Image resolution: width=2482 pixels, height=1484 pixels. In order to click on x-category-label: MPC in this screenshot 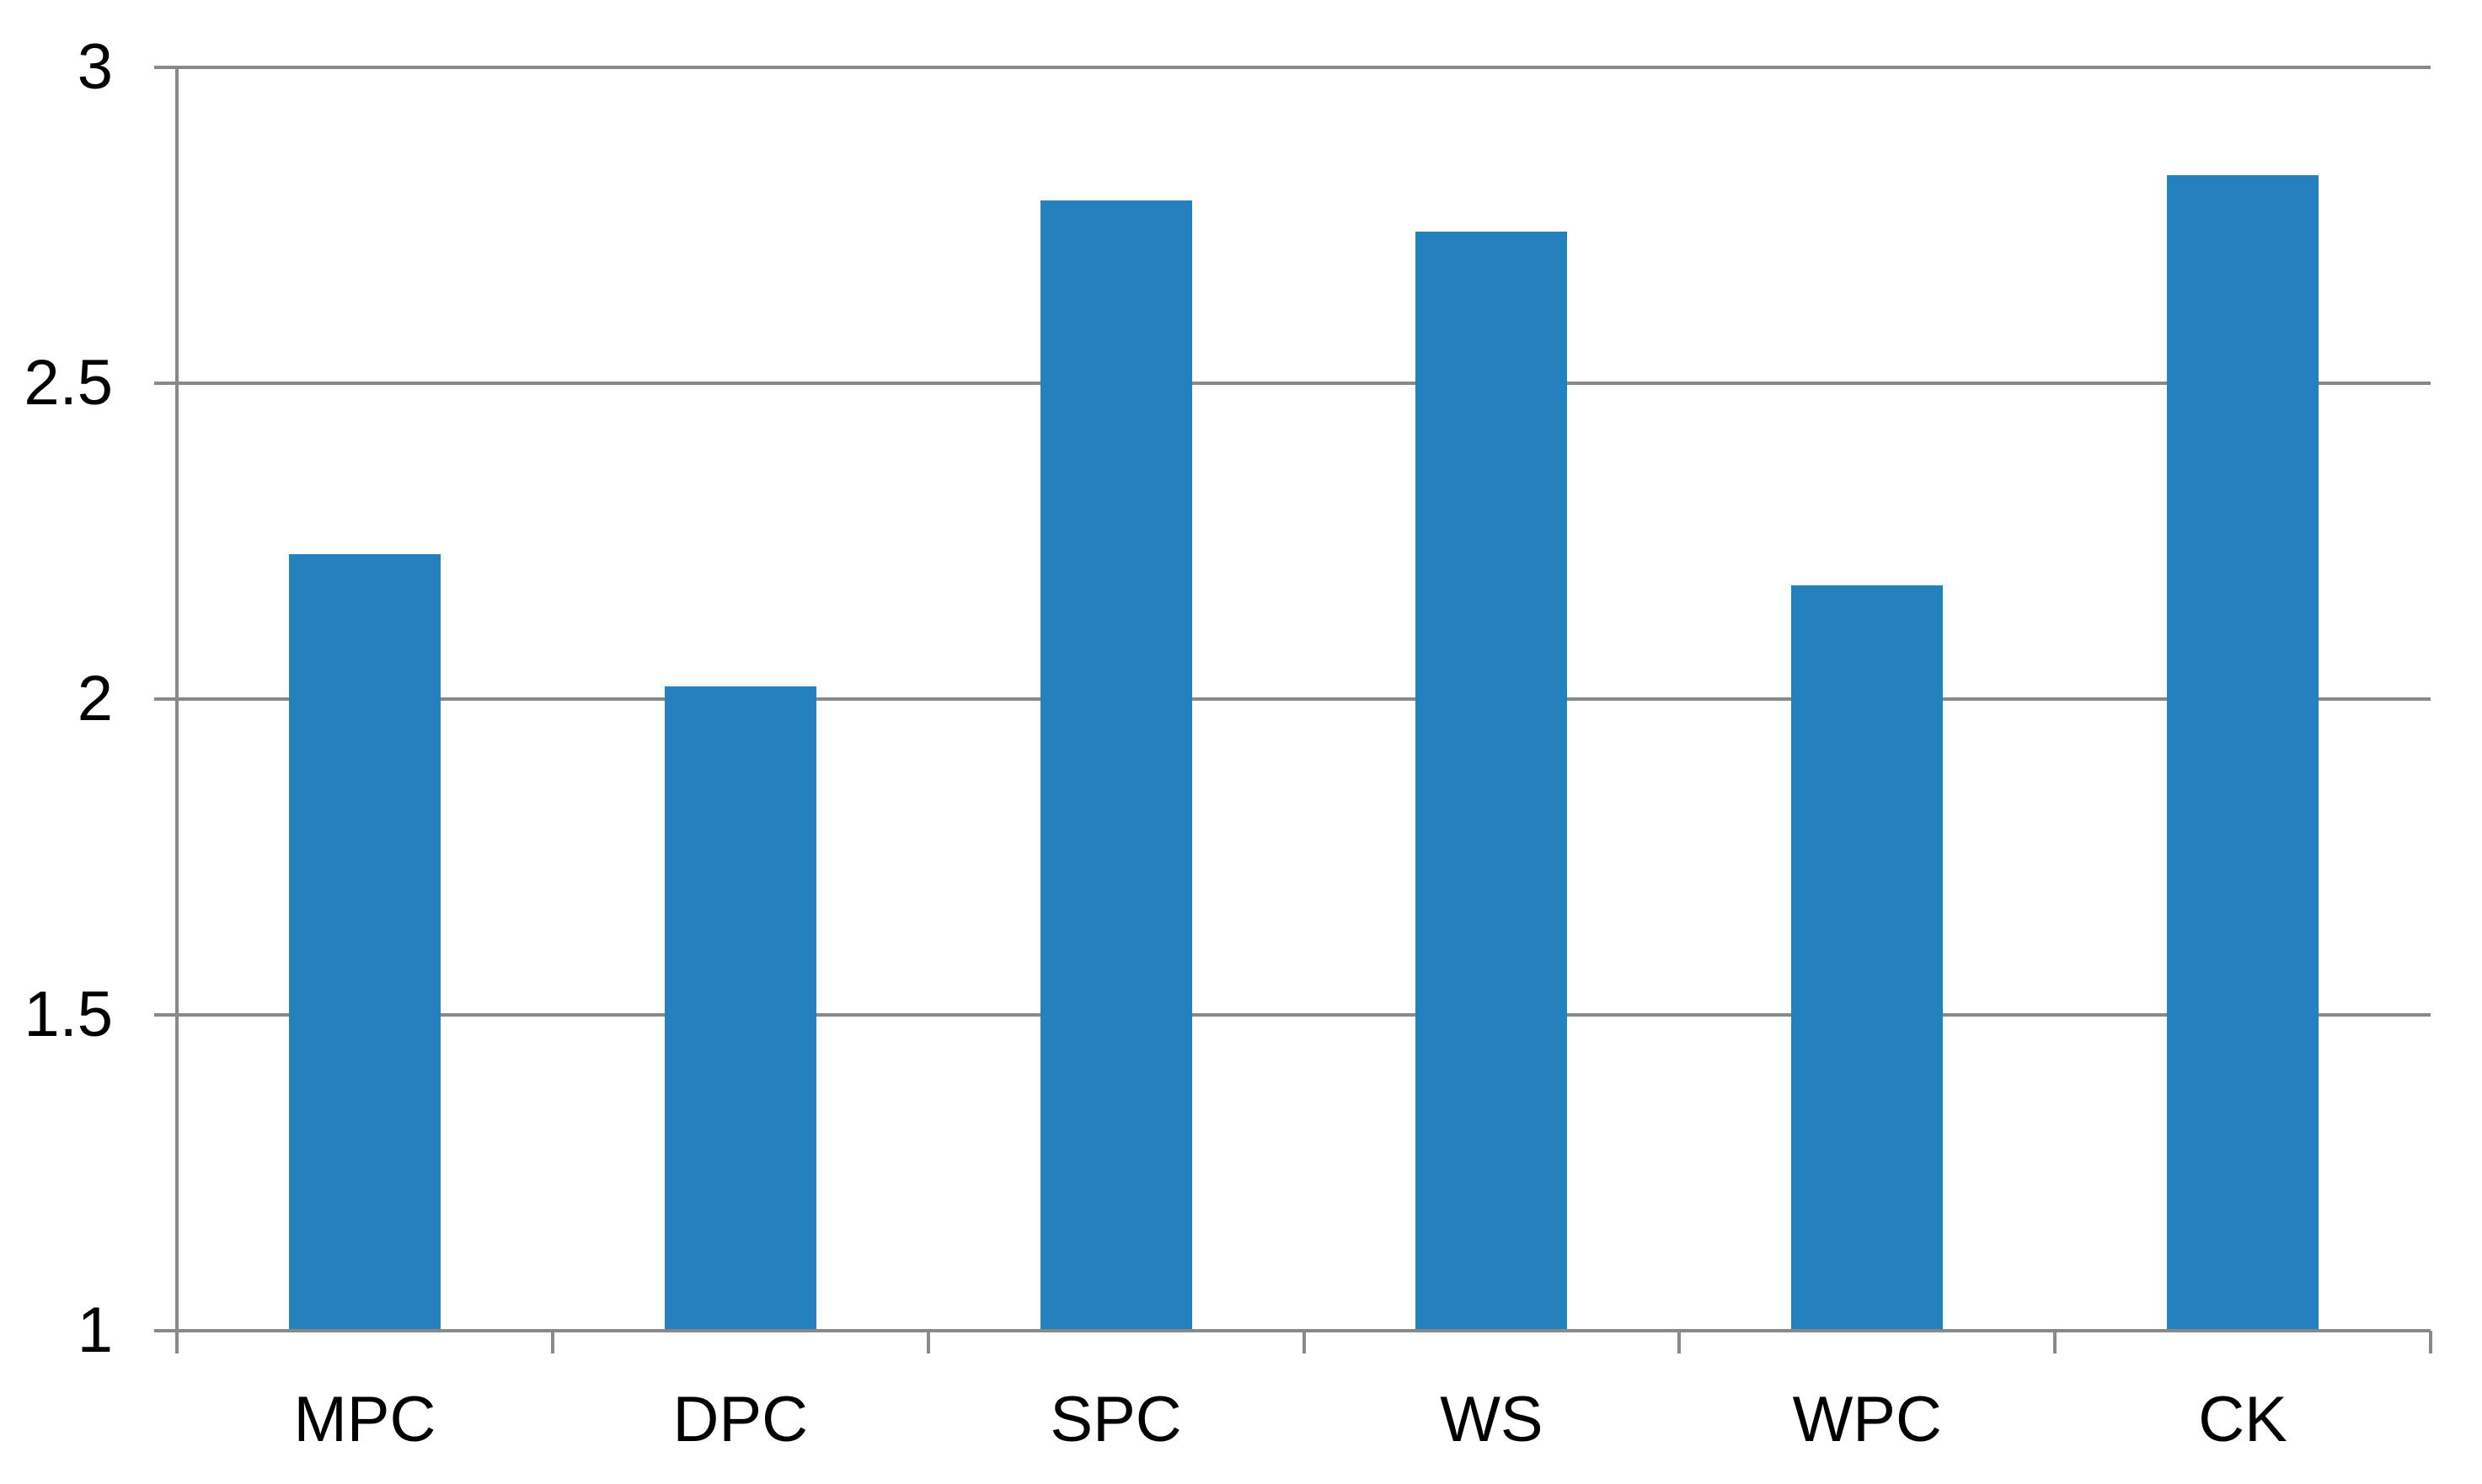, I will do `click(365, 1420)`.